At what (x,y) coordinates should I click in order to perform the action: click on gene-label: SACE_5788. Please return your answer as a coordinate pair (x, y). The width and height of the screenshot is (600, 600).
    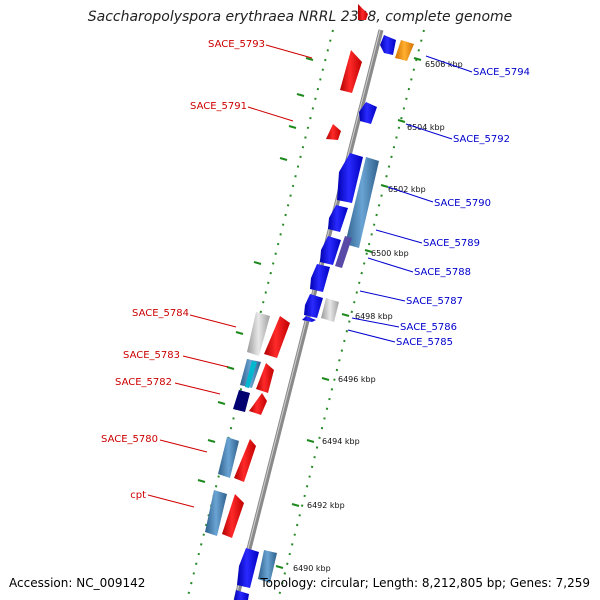
    Looking at the image, I should click on (442, 272).